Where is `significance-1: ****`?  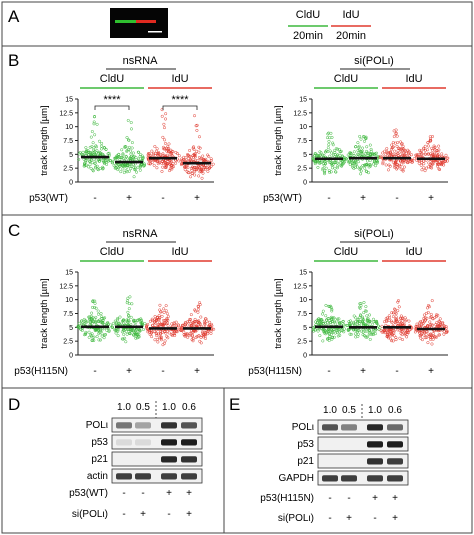
significance-1: **** is located at coordinates (112, 100).